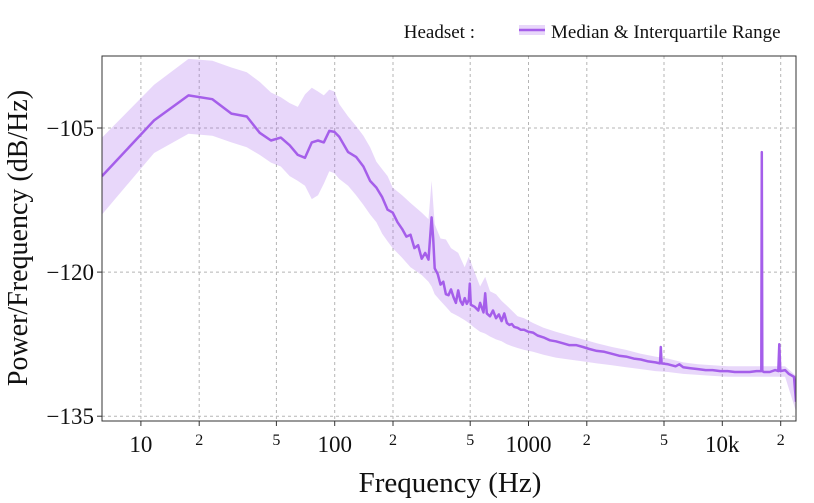  I want to click on x-tick-label: 10k, so click(722, 444).